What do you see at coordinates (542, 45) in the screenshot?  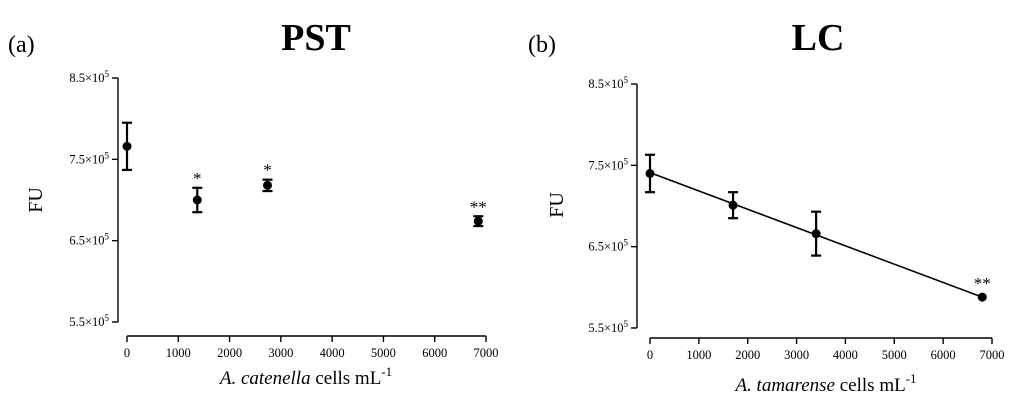 I see `panel-label: (b)` at bounding box center [542, 45].